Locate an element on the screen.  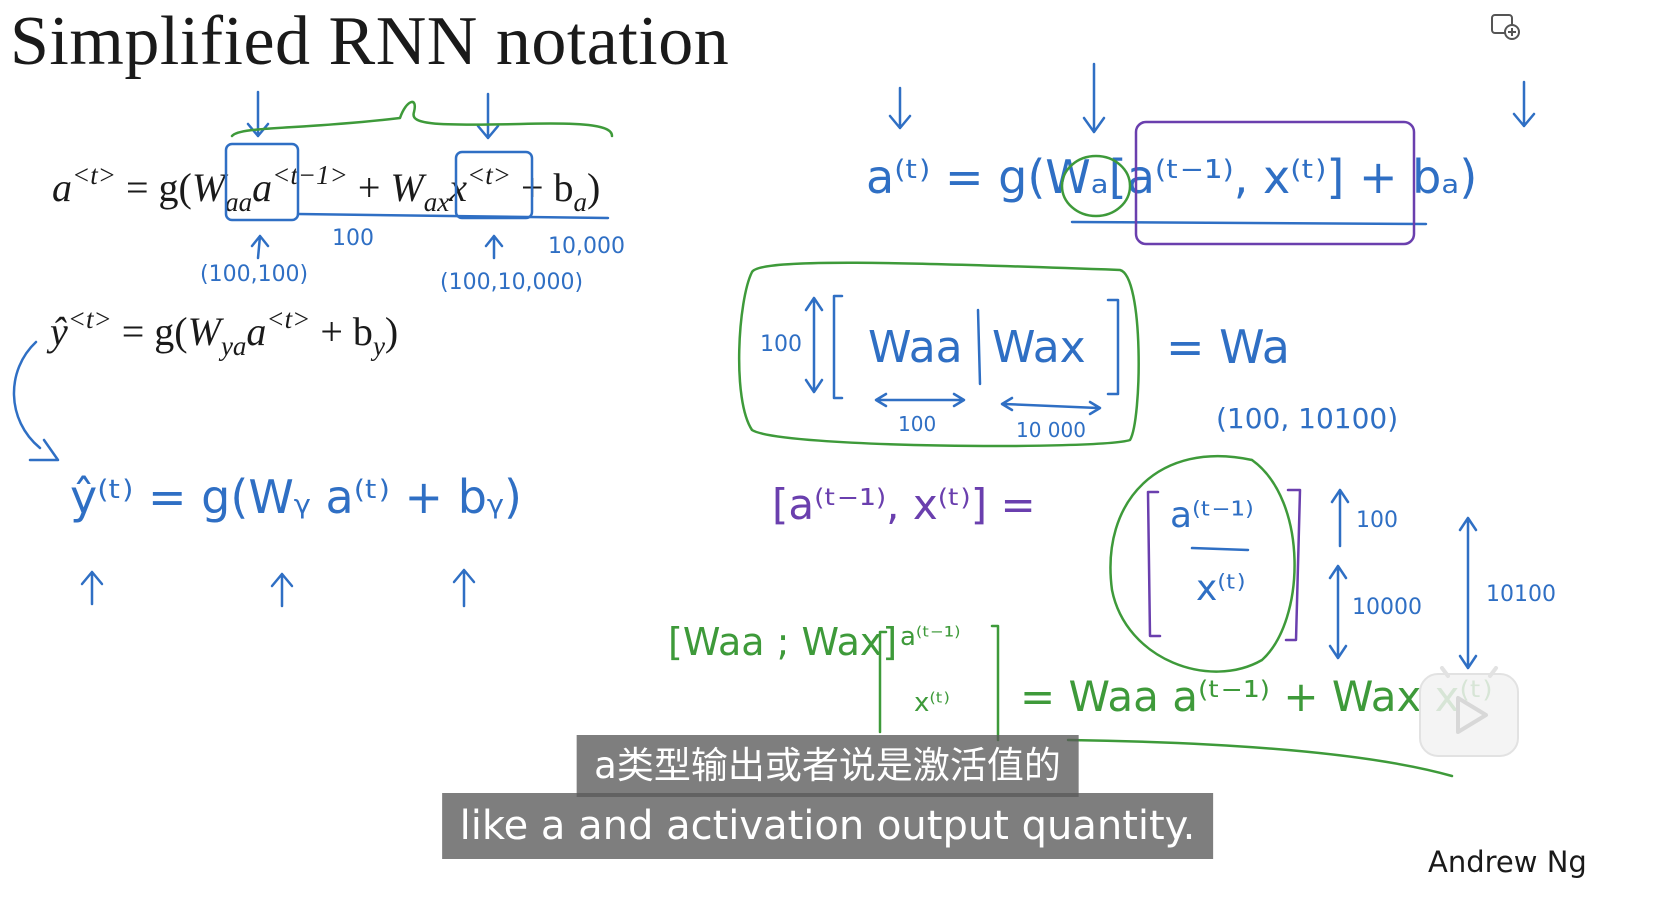
concat-lhs: [a⁽ᵗ⁻¹⁾, x⁽ᵗ⁾] = is located at coordinates (904, 504).